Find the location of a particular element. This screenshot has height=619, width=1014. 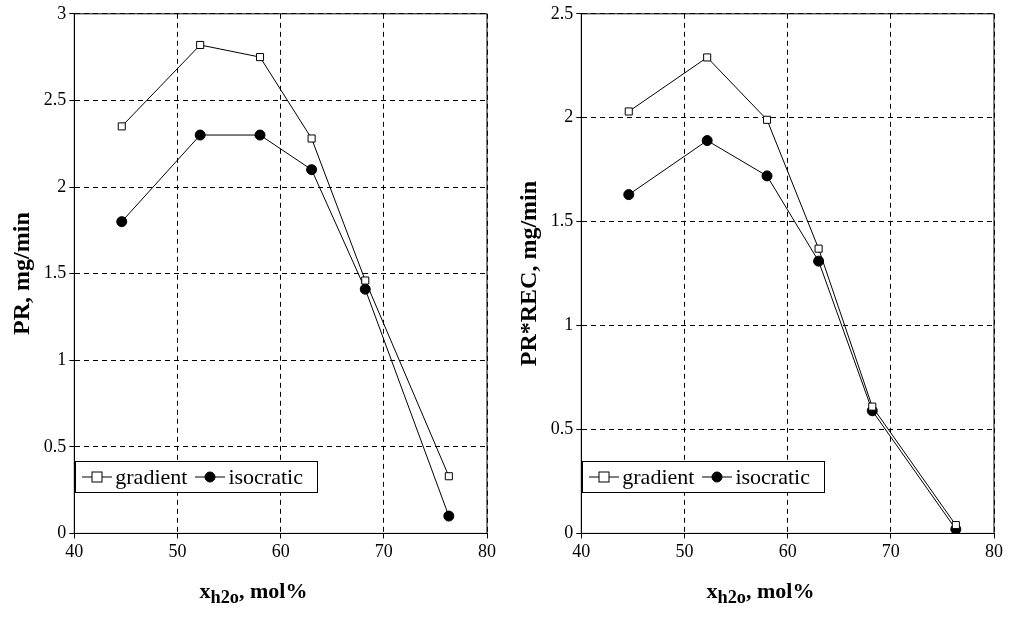

y-tick-label: 3 is located at coordinates (62, 12).